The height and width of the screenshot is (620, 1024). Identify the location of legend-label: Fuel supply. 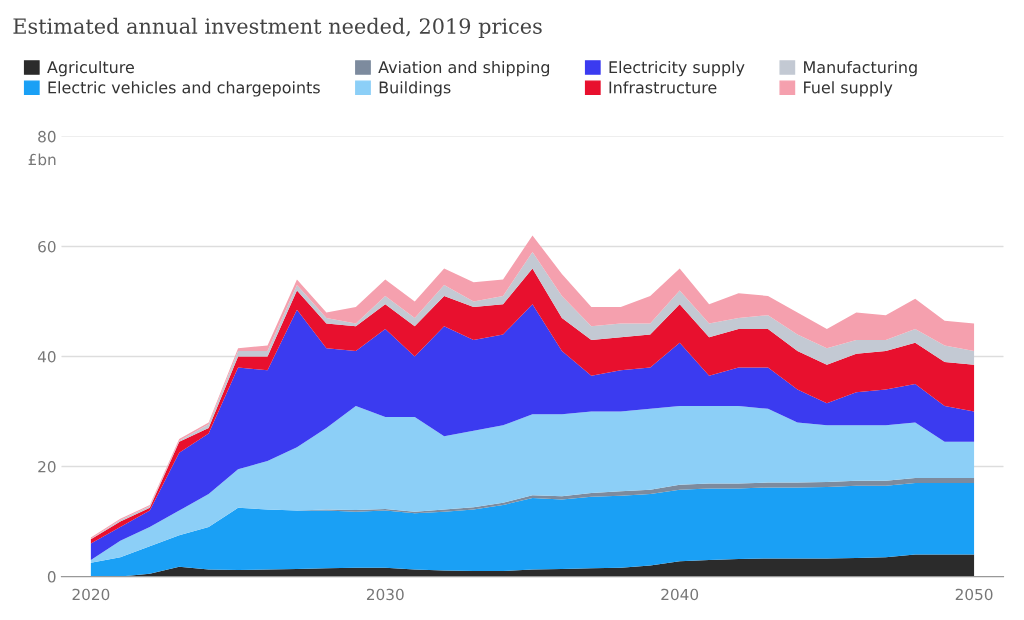
(848, 89).